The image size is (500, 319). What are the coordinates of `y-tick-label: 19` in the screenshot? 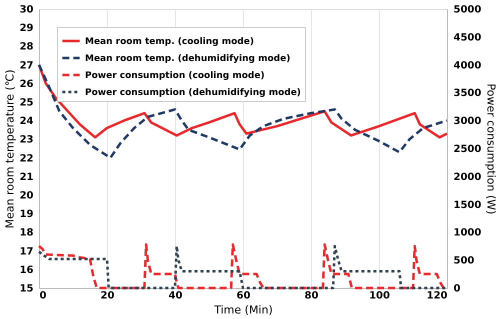 It's located at (27, 214).